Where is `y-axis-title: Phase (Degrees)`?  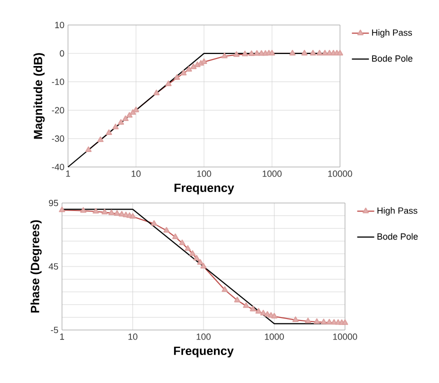 y-axis-title: Phase (Degrees) is located at coordinates (36, 266).